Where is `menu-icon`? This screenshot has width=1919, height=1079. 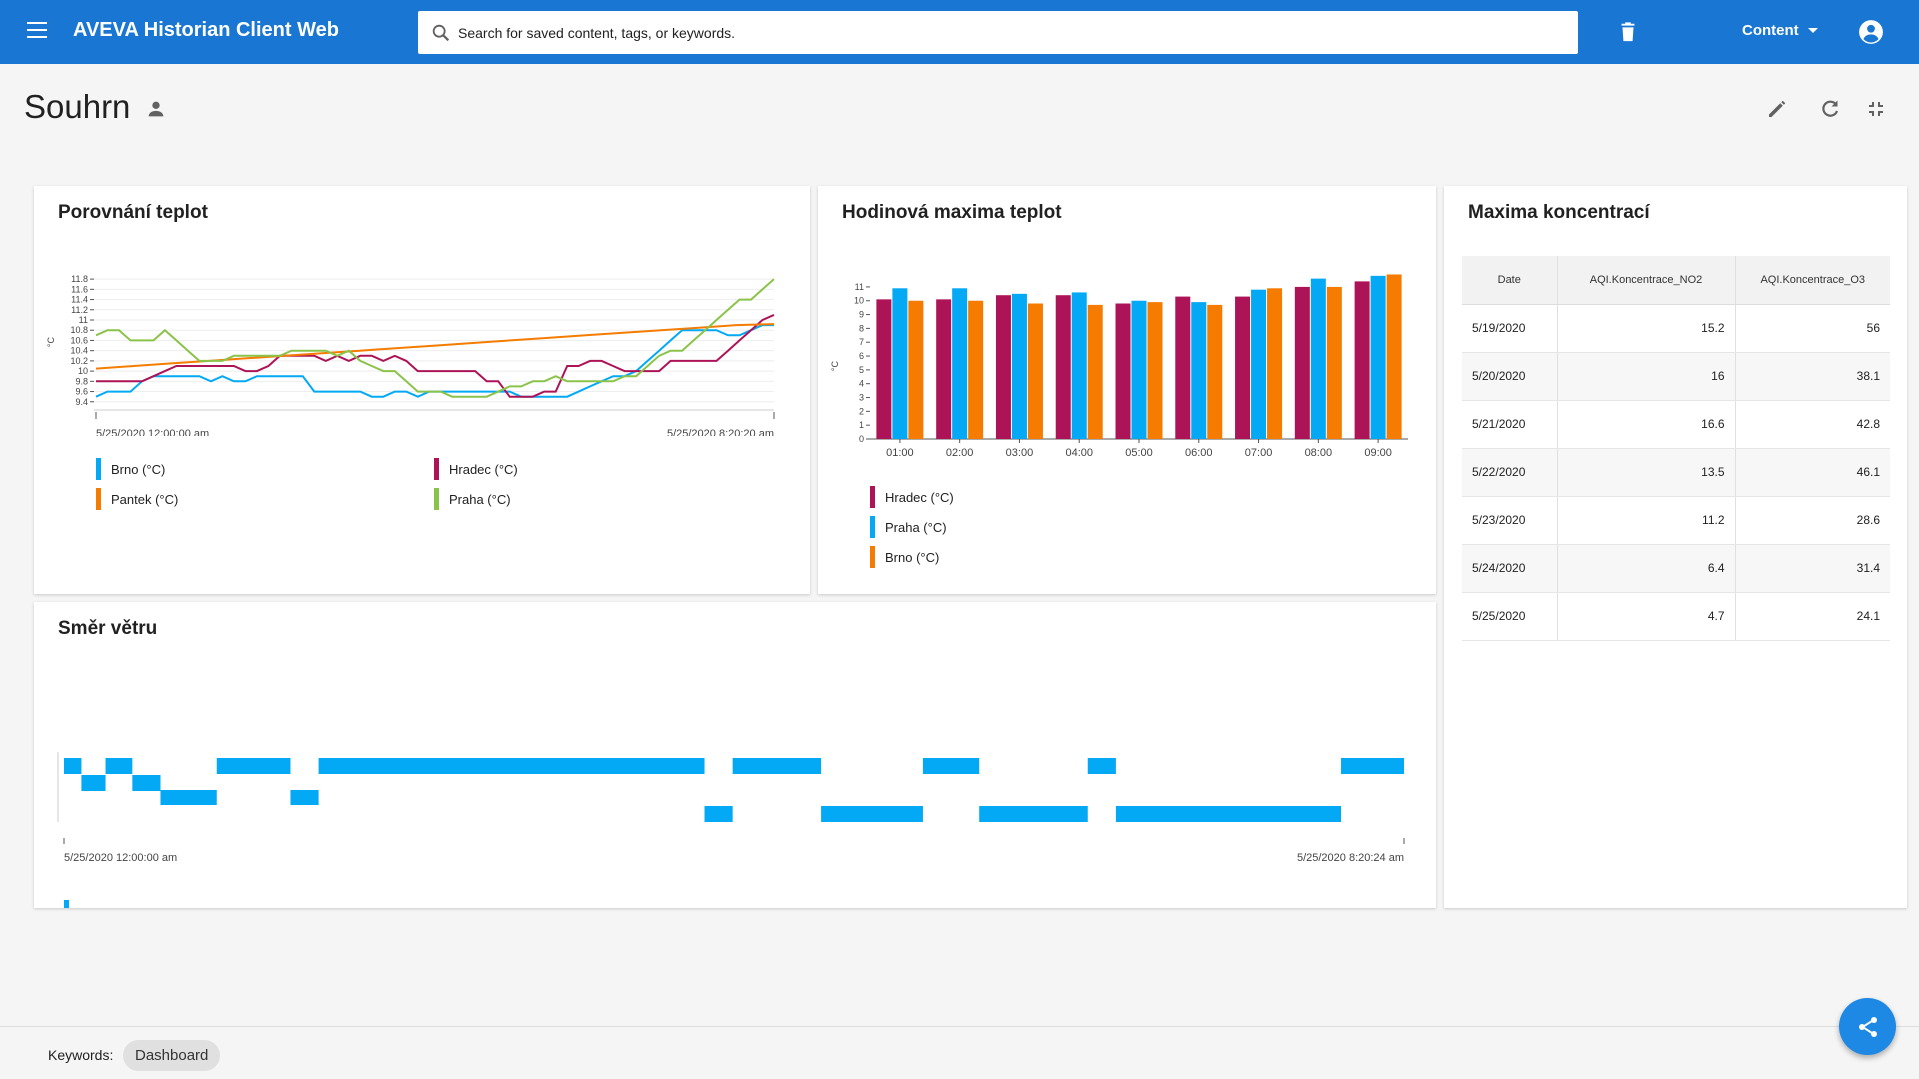 menu-icon is located at coordinates (37, 32).